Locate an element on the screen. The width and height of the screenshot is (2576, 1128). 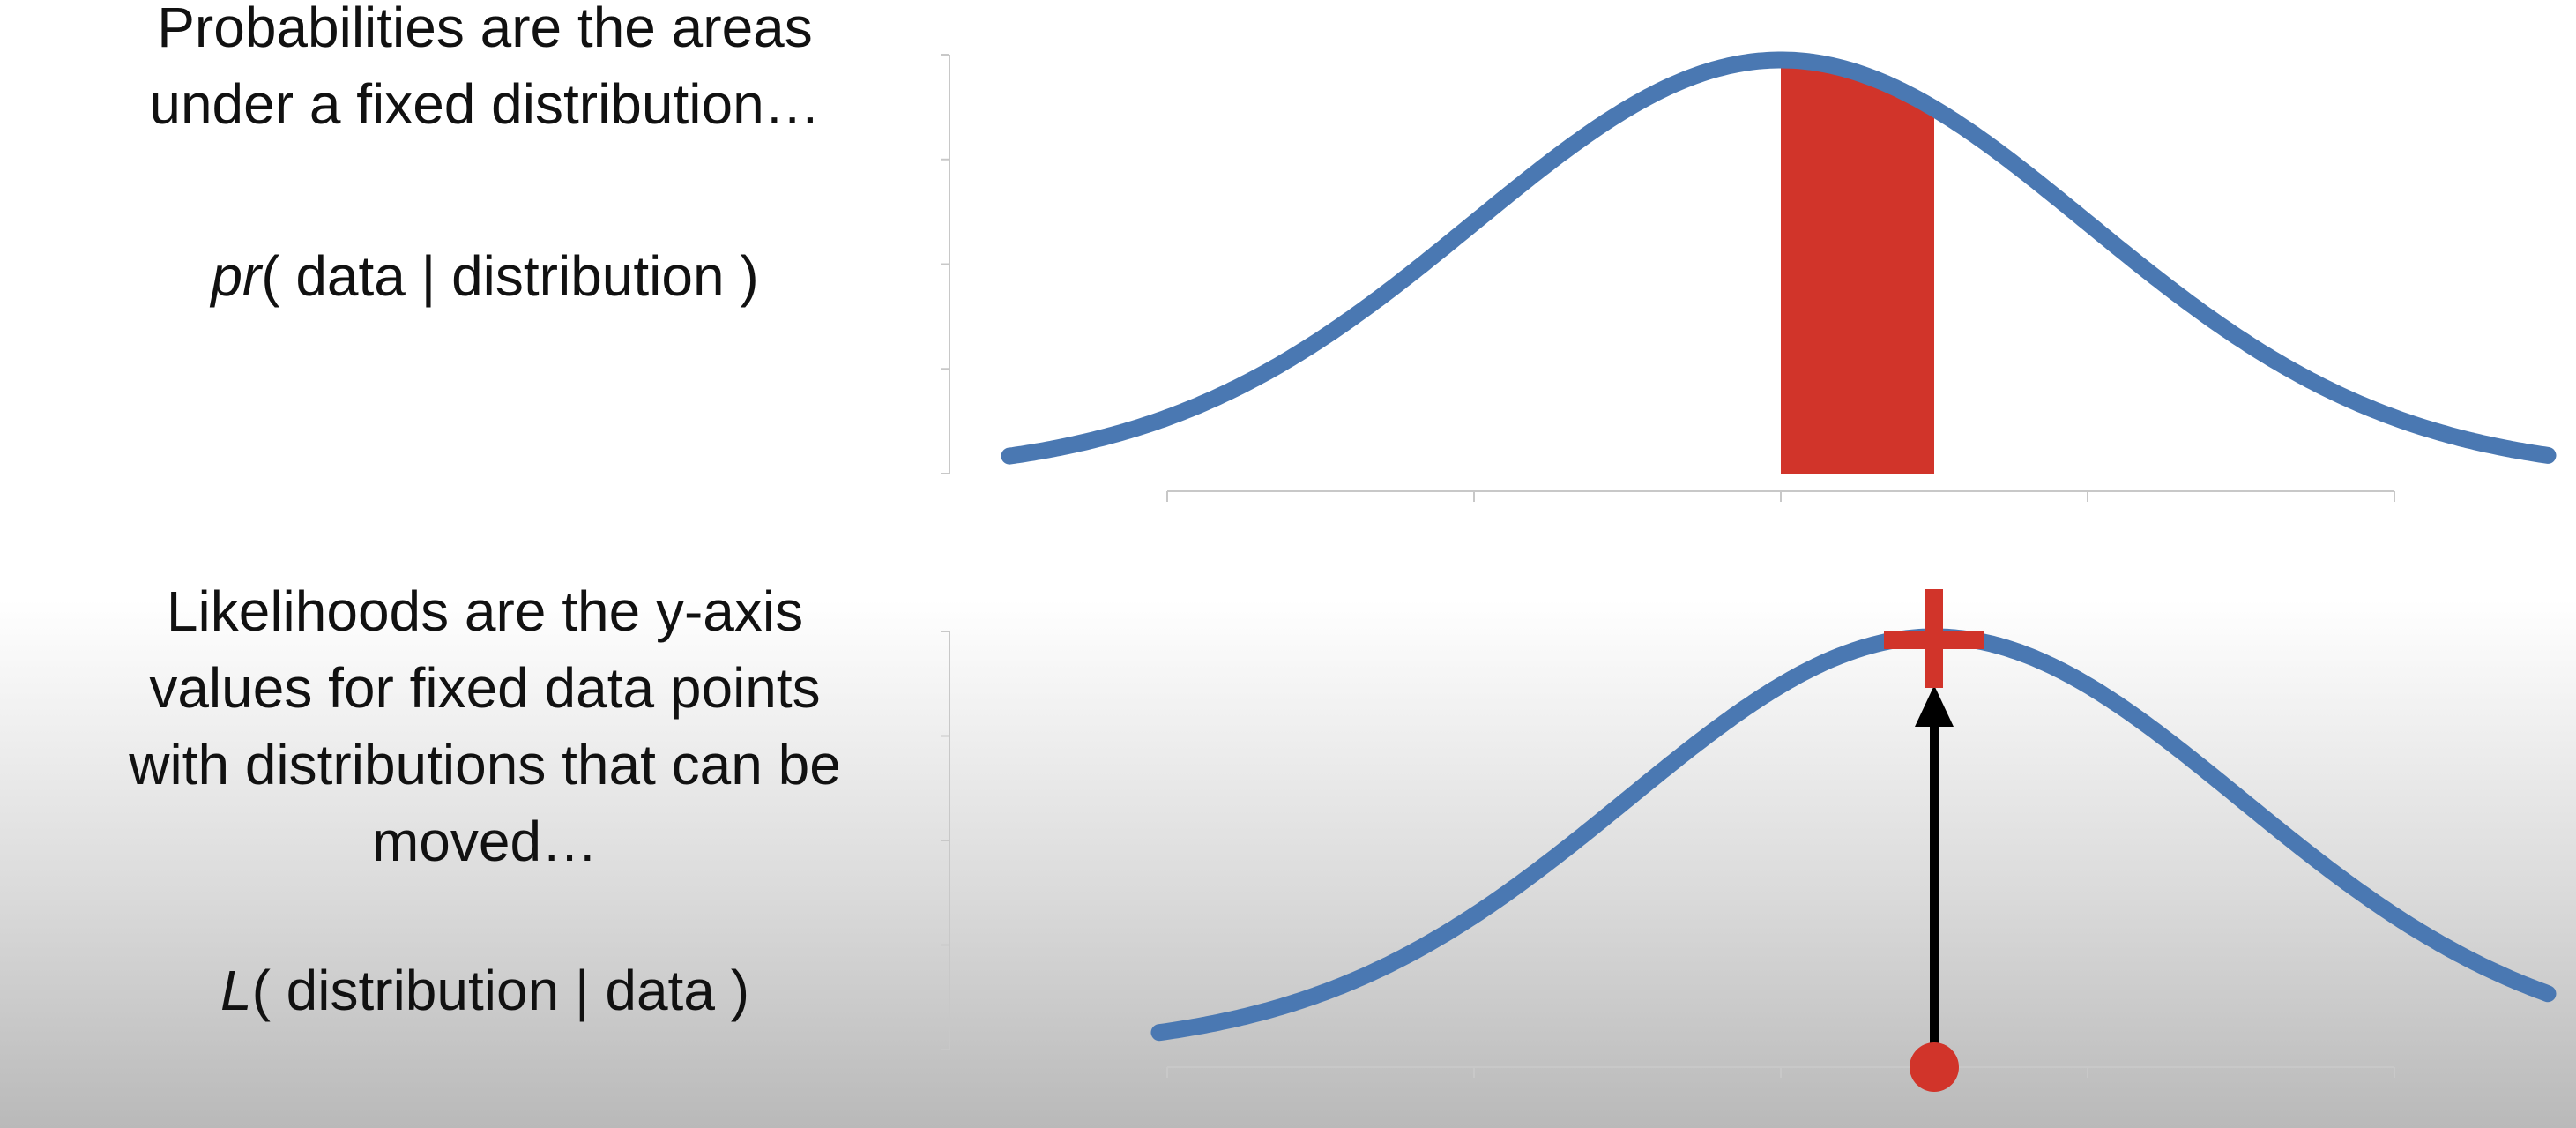
top-caption-line: Probabilities are the areas is located at coordinates (485, 29).